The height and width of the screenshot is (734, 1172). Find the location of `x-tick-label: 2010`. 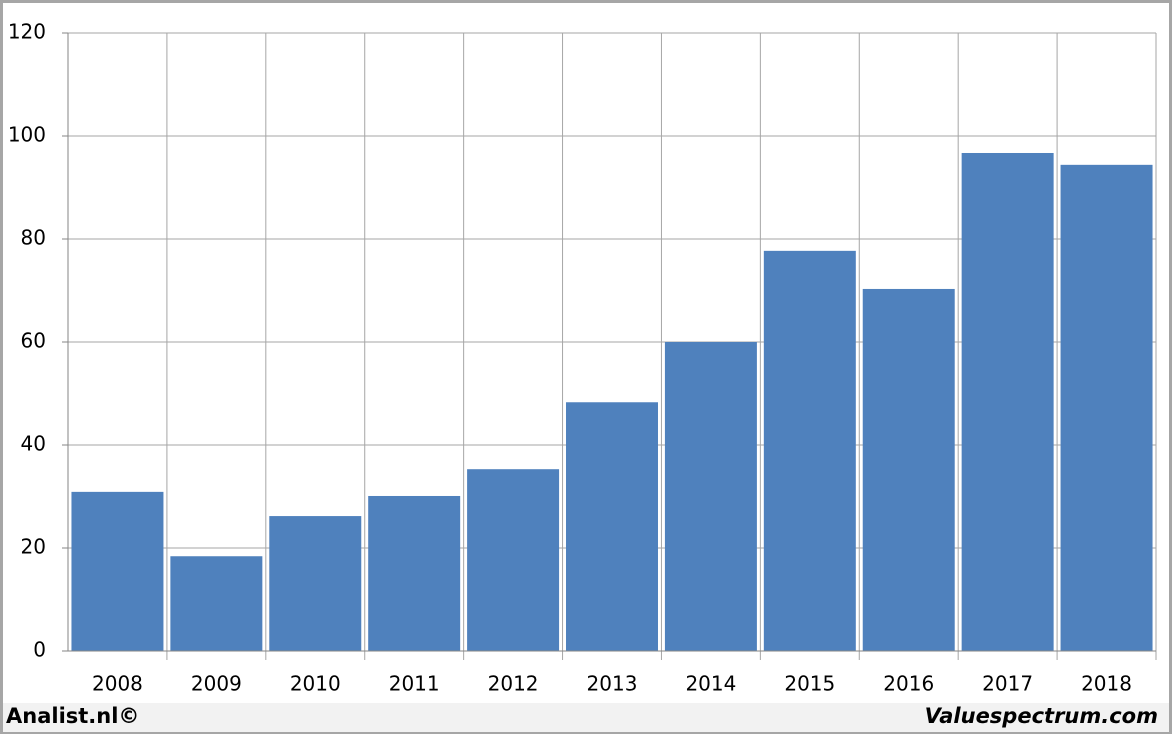

x-tick-label: 2010 is located at coordinates (315, 684).